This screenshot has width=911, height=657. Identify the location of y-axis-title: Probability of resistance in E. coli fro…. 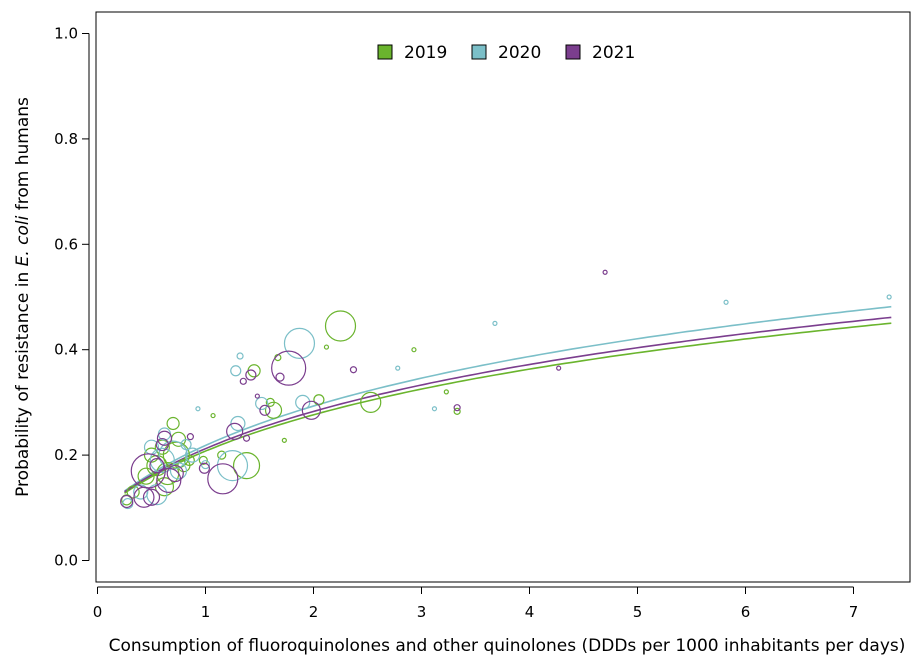
(23, 297).